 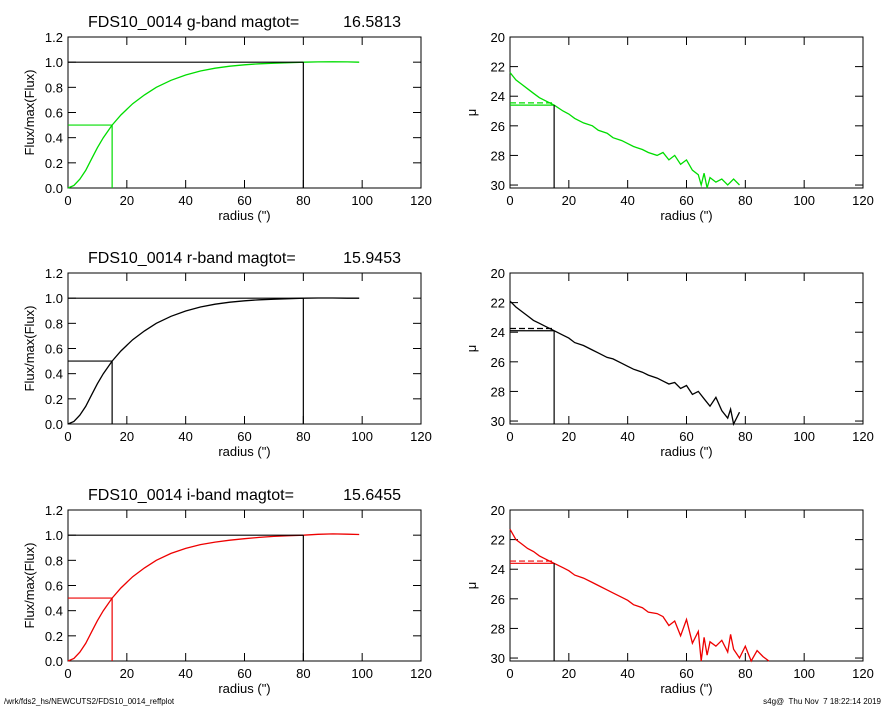 What do you see at coordinates (193, 22) in the screenshot?
I see `chart-title: FDS10_0014 g-band magtot=` at bounding box center [193, 22].